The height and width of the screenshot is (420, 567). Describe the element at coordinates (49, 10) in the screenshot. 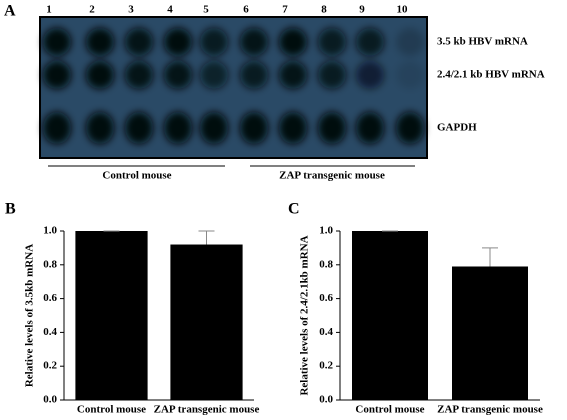

I see `lane-number: 1` at that location.